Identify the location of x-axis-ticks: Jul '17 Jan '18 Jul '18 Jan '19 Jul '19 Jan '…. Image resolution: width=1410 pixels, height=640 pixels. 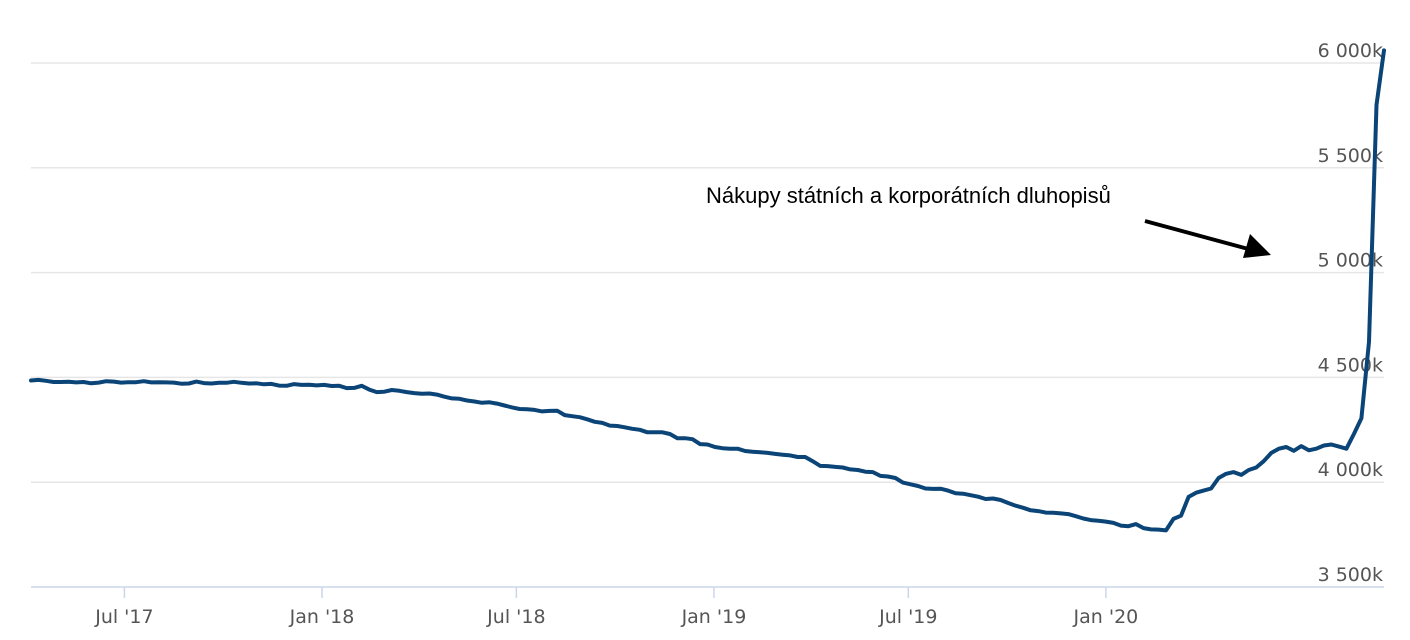
(616, 607).